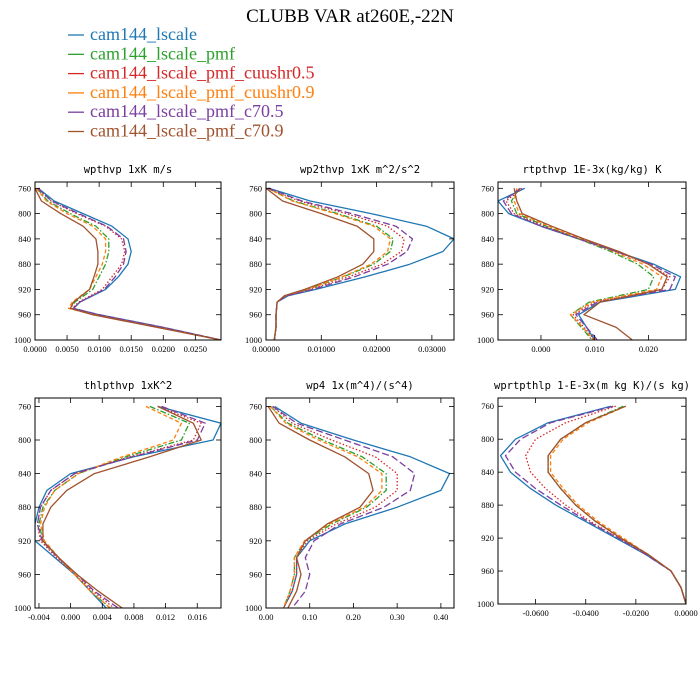 This screenshot has width=700, height=700. What do you see at coordinates (266, 617) in the screenshot?
I see `panel-5-xtick-label: 0.00` at bounding box center [266, 617].